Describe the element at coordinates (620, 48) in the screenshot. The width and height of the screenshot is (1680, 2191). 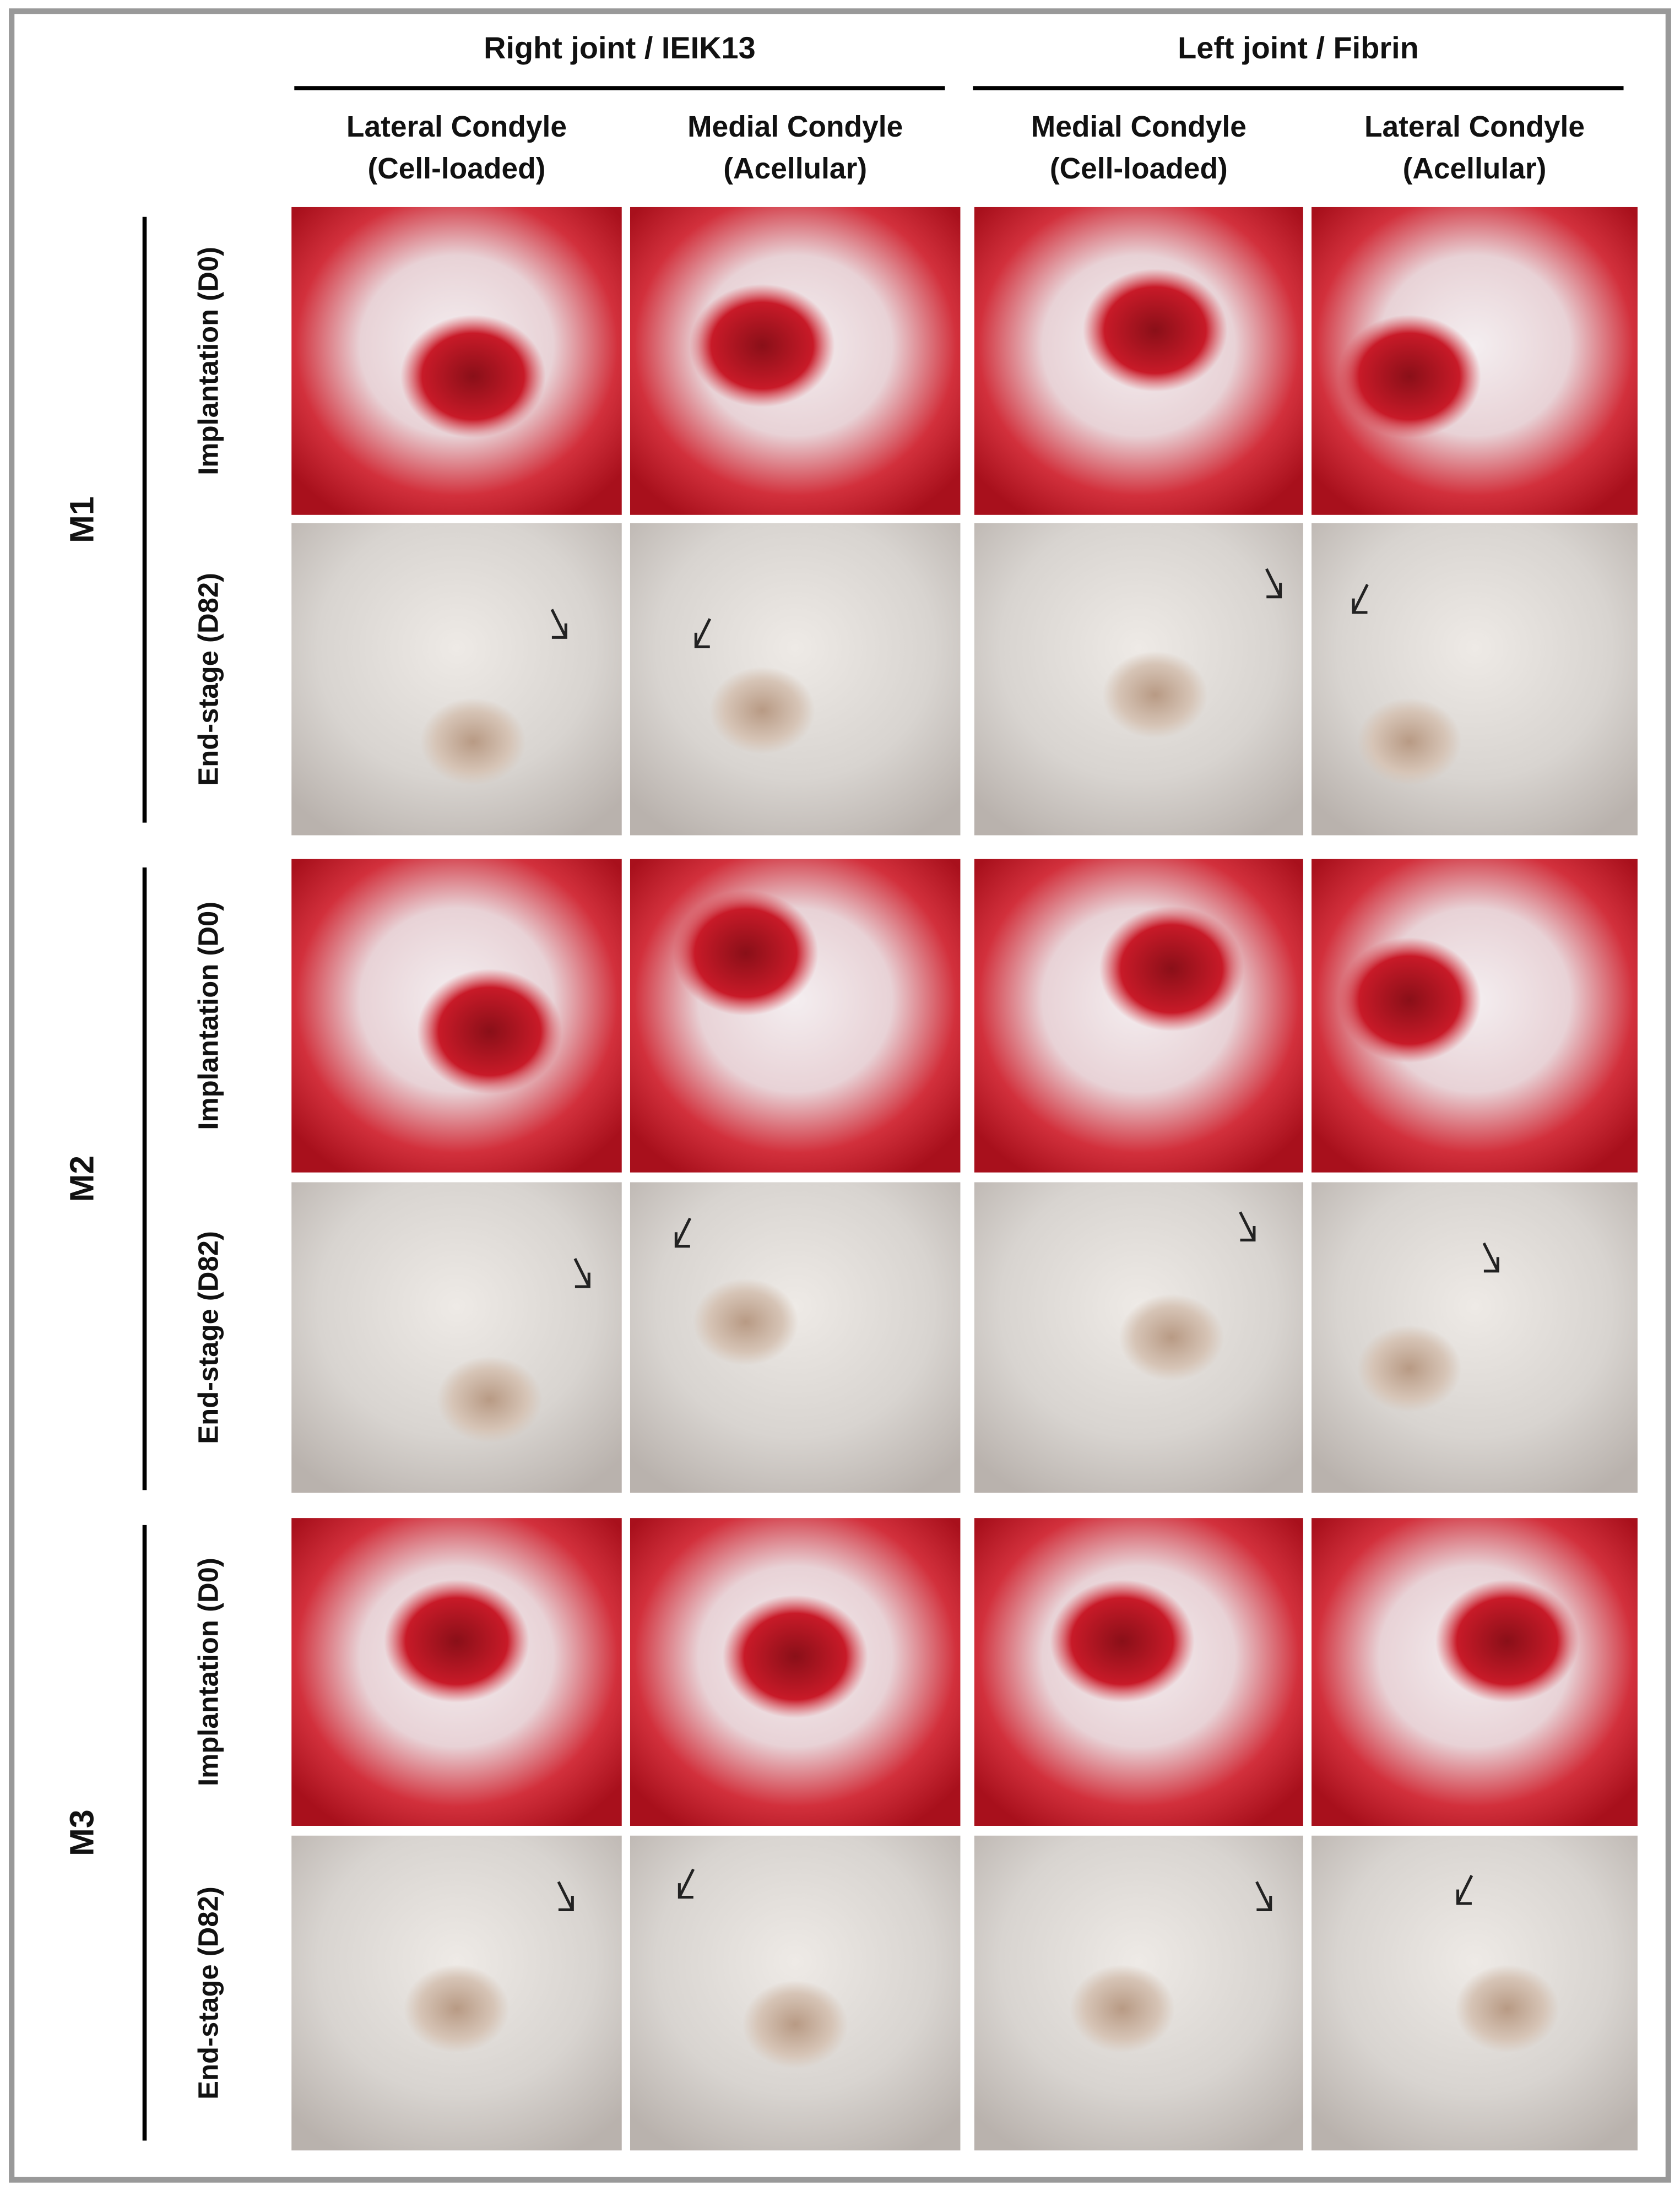
I see `group-title: Right joint / IEIK13` at that location.